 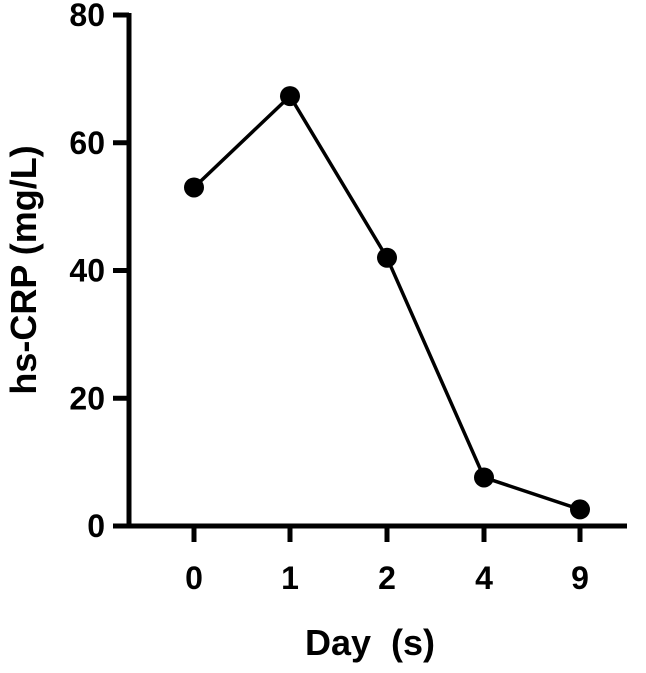 What do you see at coordinates (370, 642) in the screenshot?
I see `x-axis-title: Day (s)` at bounding box center [370, 642].